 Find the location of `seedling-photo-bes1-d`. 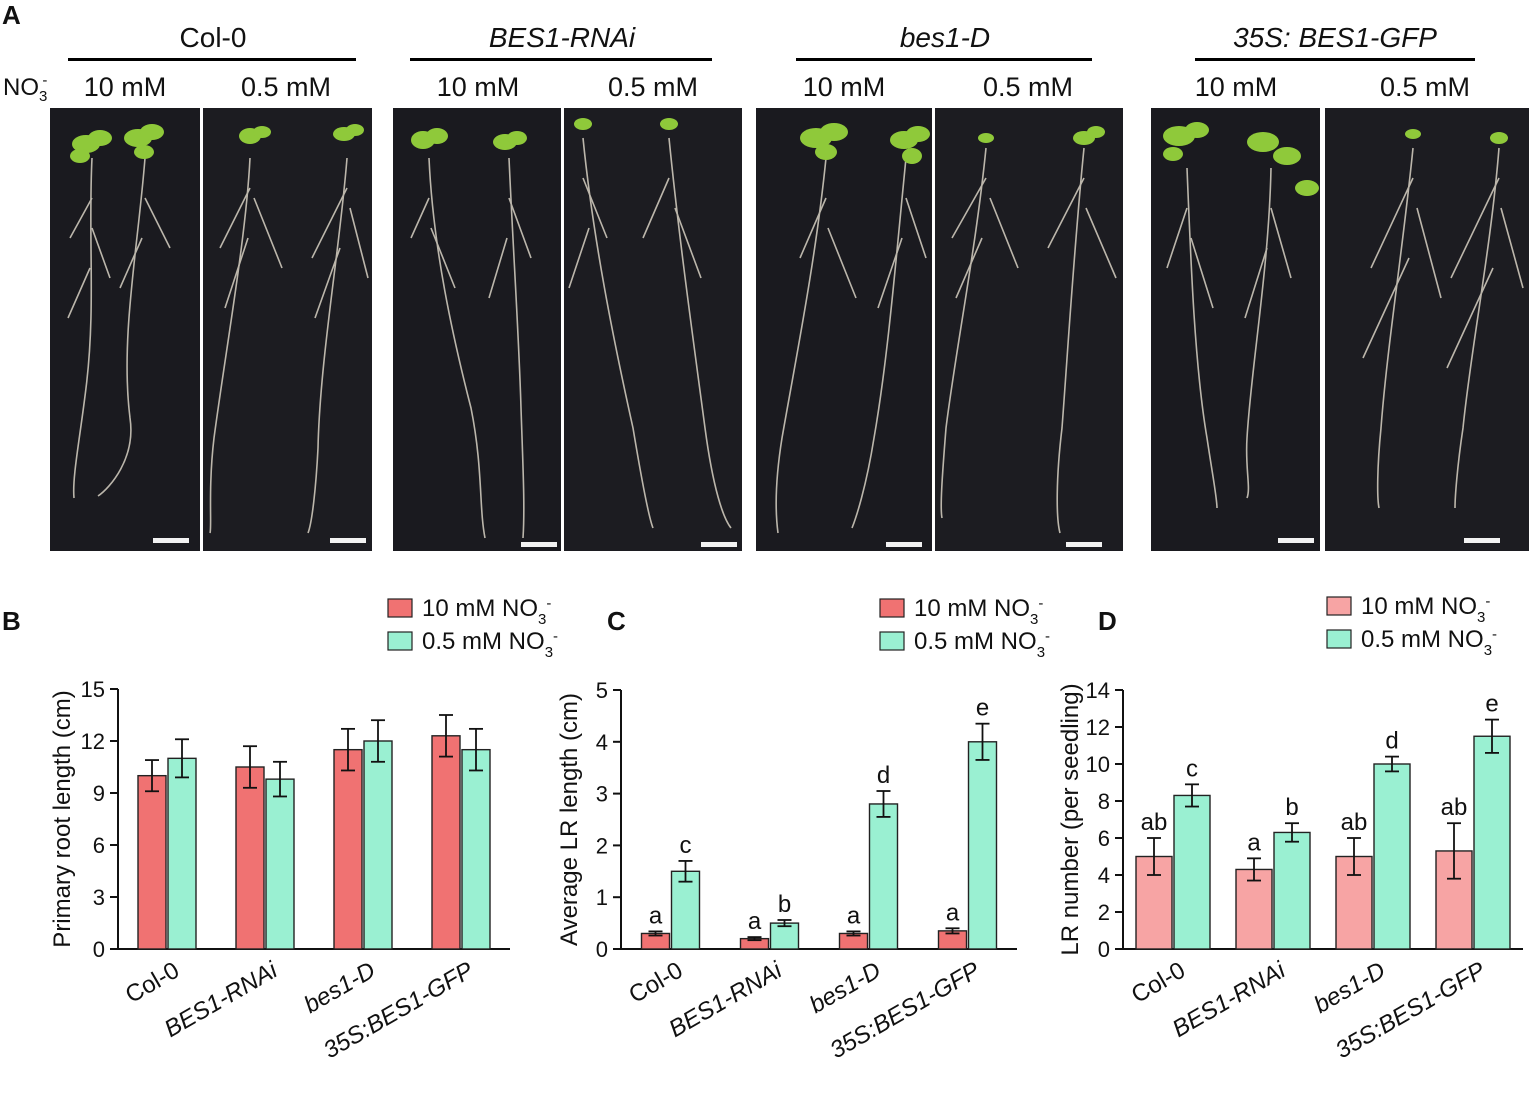

seedling-photo-bes1-d is located at coordinates (939, 329).